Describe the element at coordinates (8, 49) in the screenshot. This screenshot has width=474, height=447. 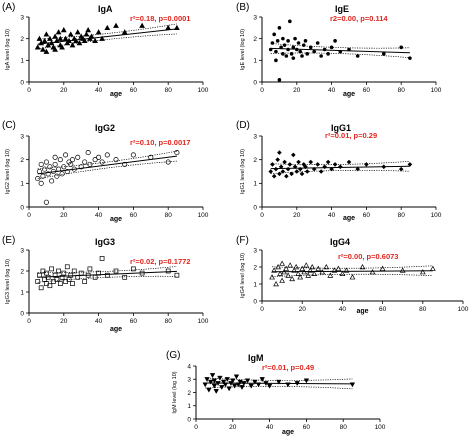
I see `y-axis-label: IgA level (log 10)` at that location.